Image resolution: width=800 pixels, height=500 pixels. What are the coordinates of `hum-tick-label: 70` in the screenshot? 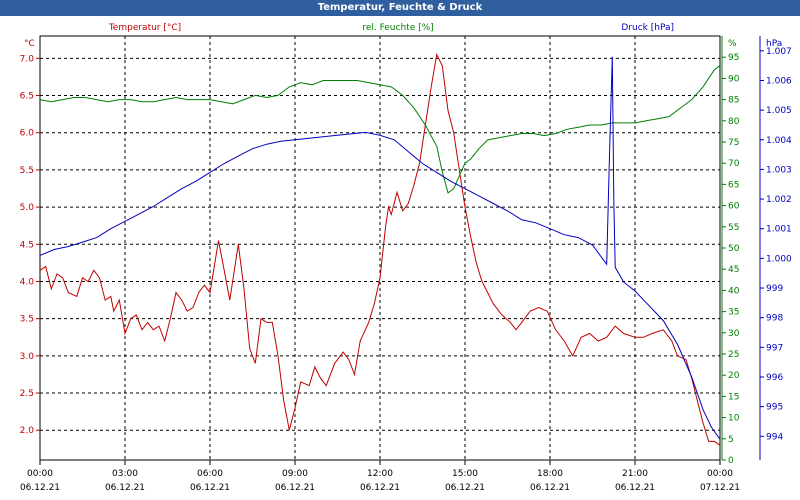 It's located at (734, 164).